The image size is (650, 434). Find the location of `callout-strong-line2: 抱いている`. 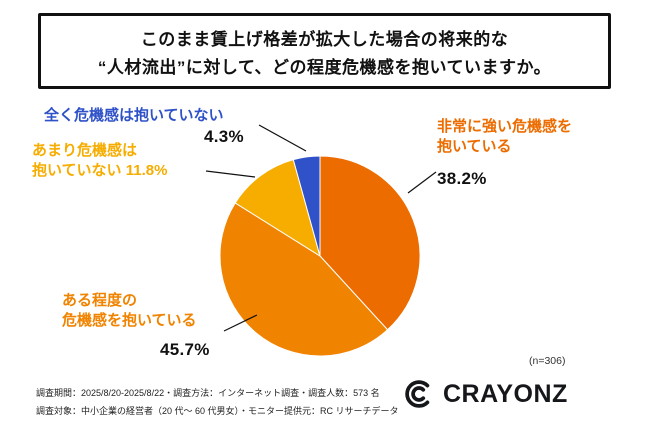

callout-strong-line2: 抱いている is located at coordinates (474, 146).